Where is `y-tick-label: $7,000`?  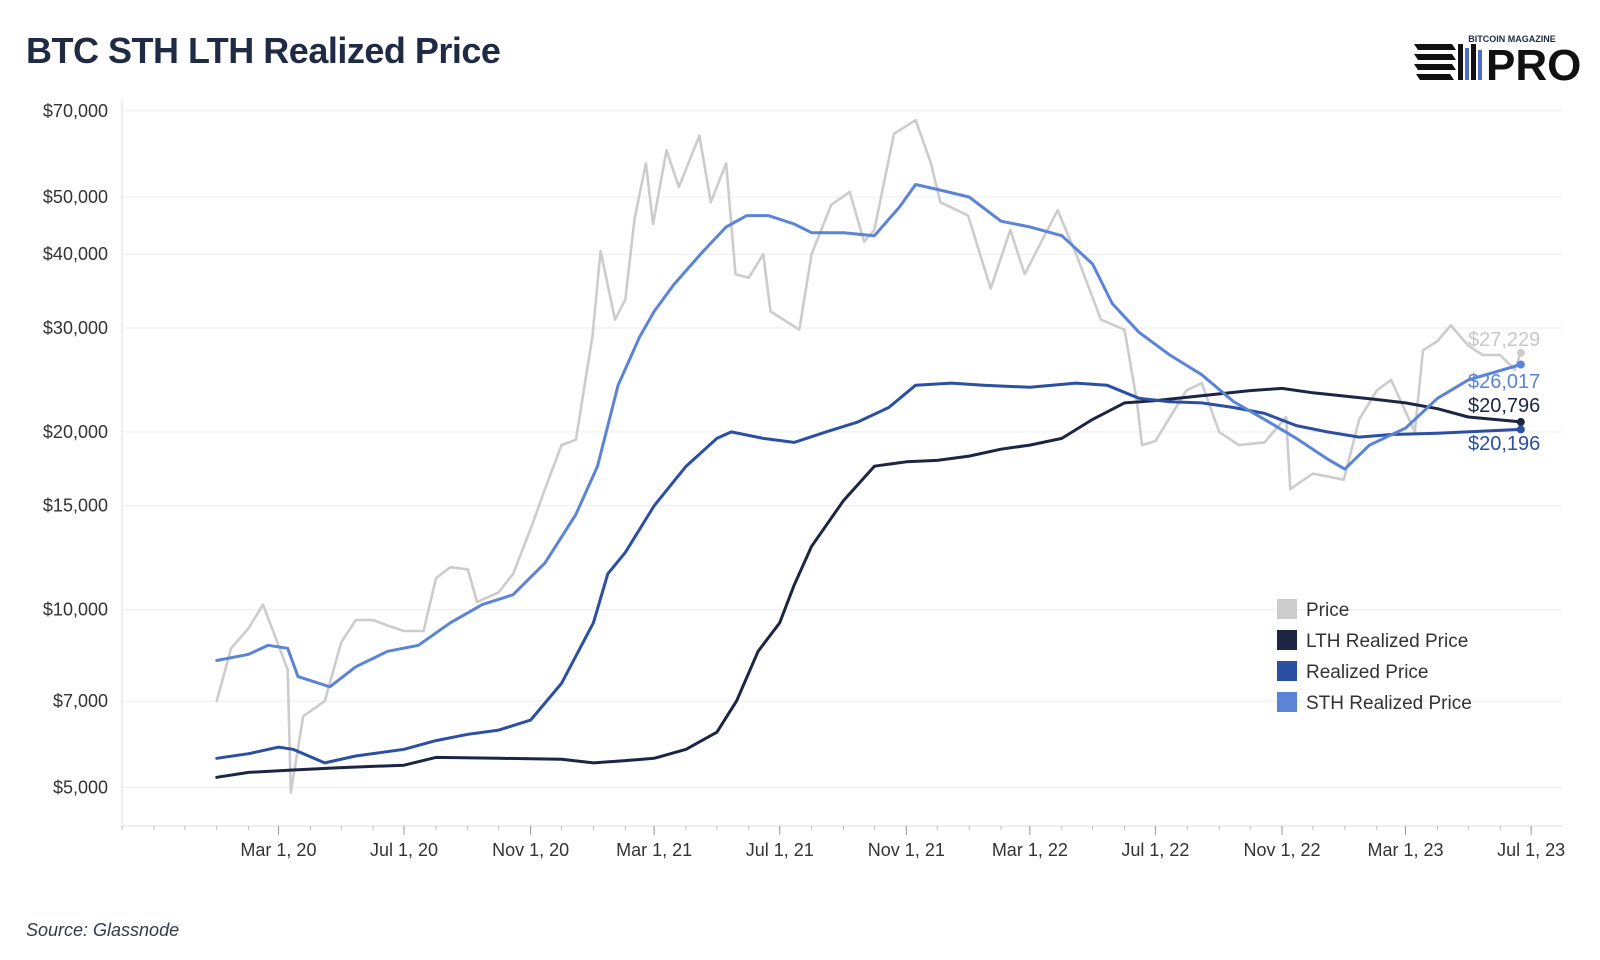 y-tick-label: $7,000 is located at coordinates (80, 701).